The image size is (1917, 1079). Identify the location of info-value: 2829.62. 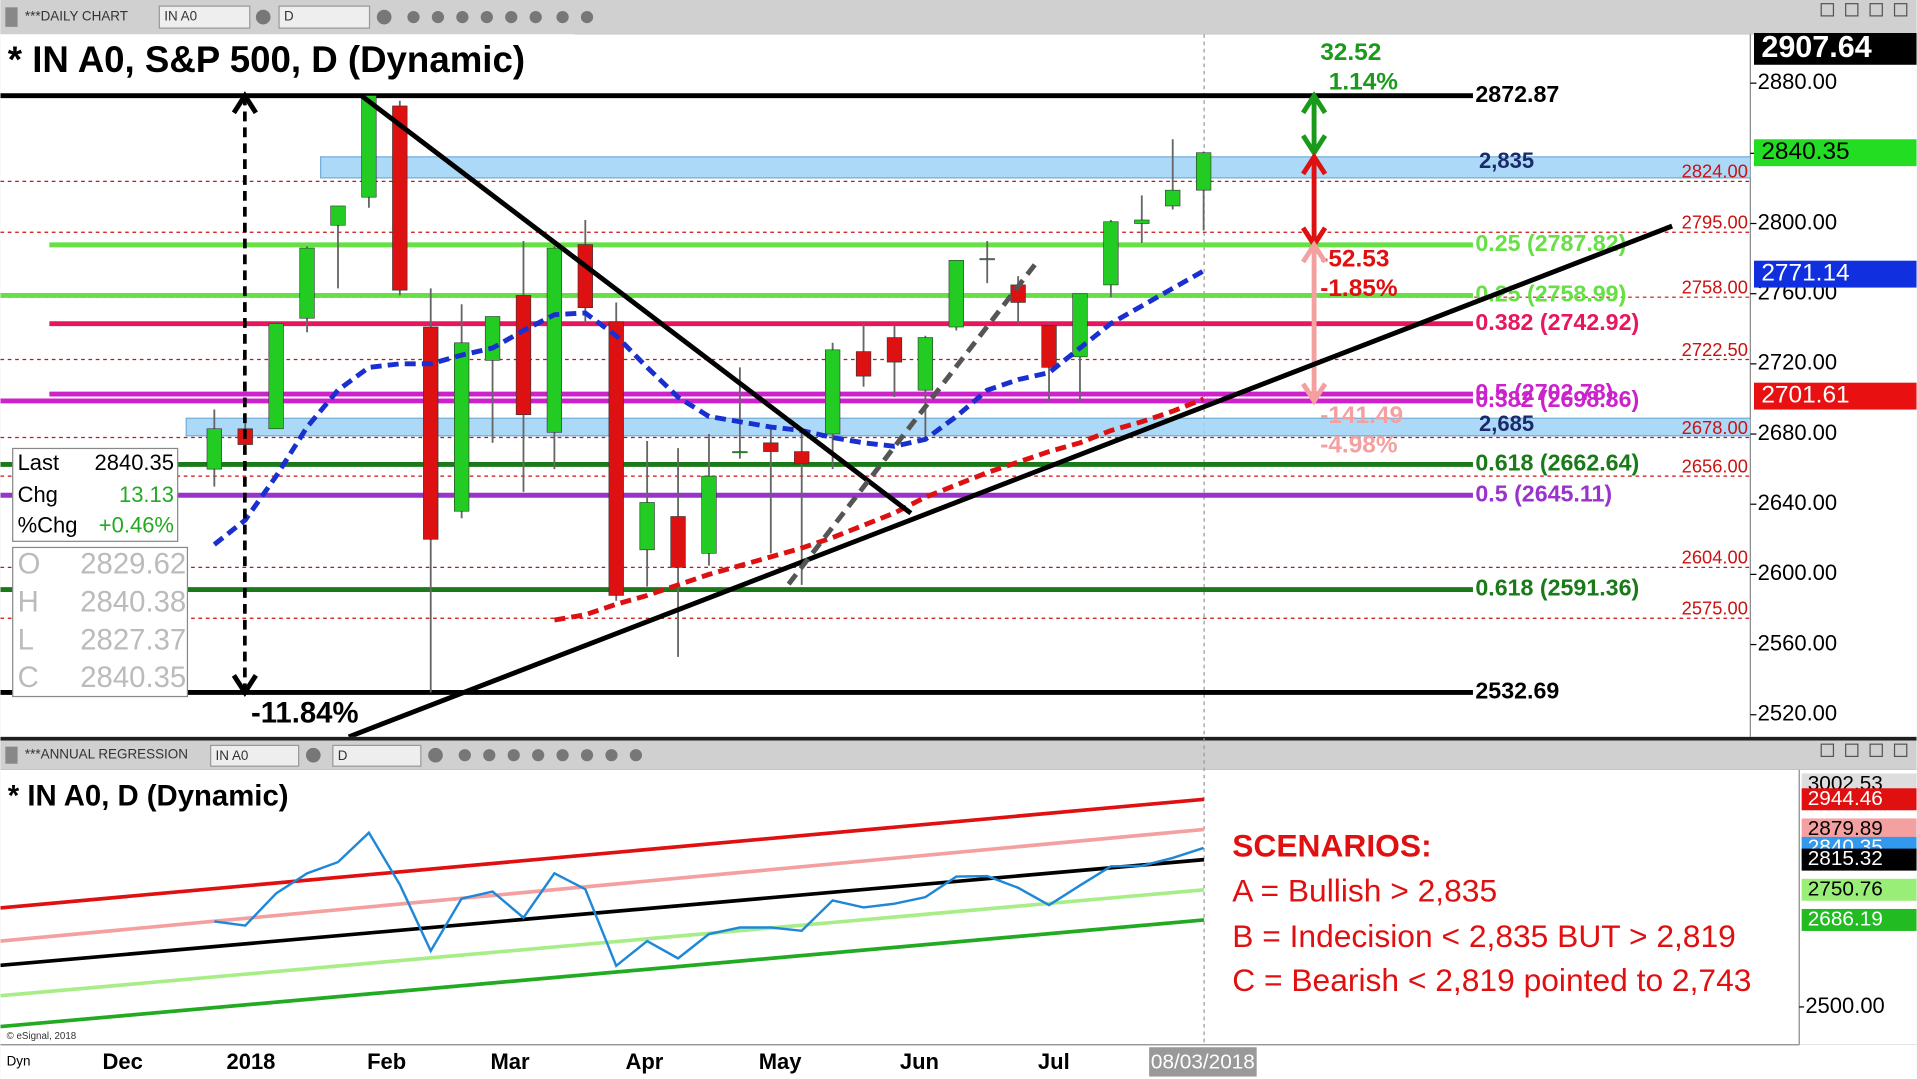
(133, 564).